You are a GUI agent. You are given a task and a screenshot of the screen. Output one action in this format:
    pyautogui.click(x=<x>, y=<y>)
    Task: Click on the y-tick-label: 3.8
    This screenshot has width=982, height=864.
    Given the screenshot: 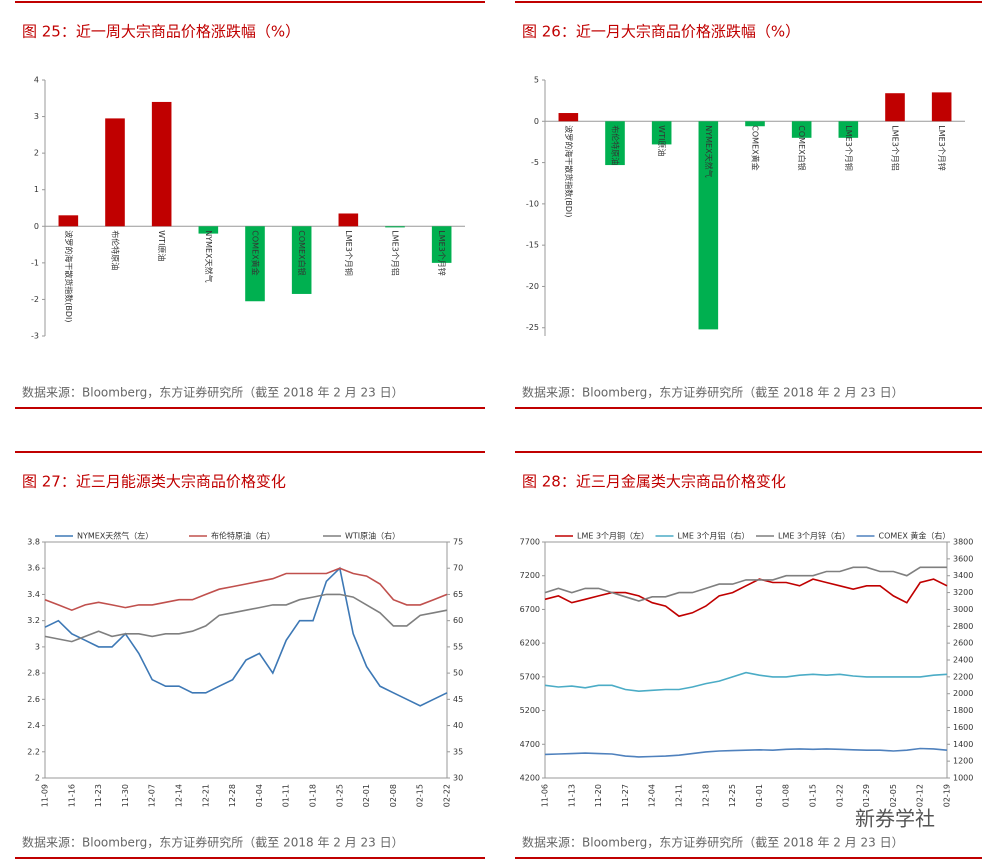 What is the action you would take?
    pyautogui.click(x=33, y=542)
    